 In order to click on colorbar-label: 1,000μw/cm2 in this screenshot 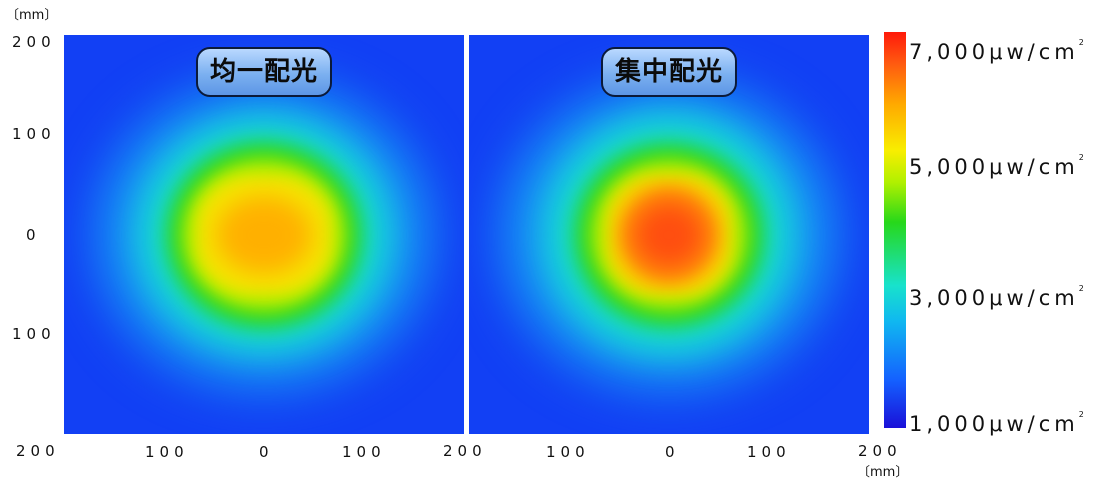, I will do `click(996, 423)`.